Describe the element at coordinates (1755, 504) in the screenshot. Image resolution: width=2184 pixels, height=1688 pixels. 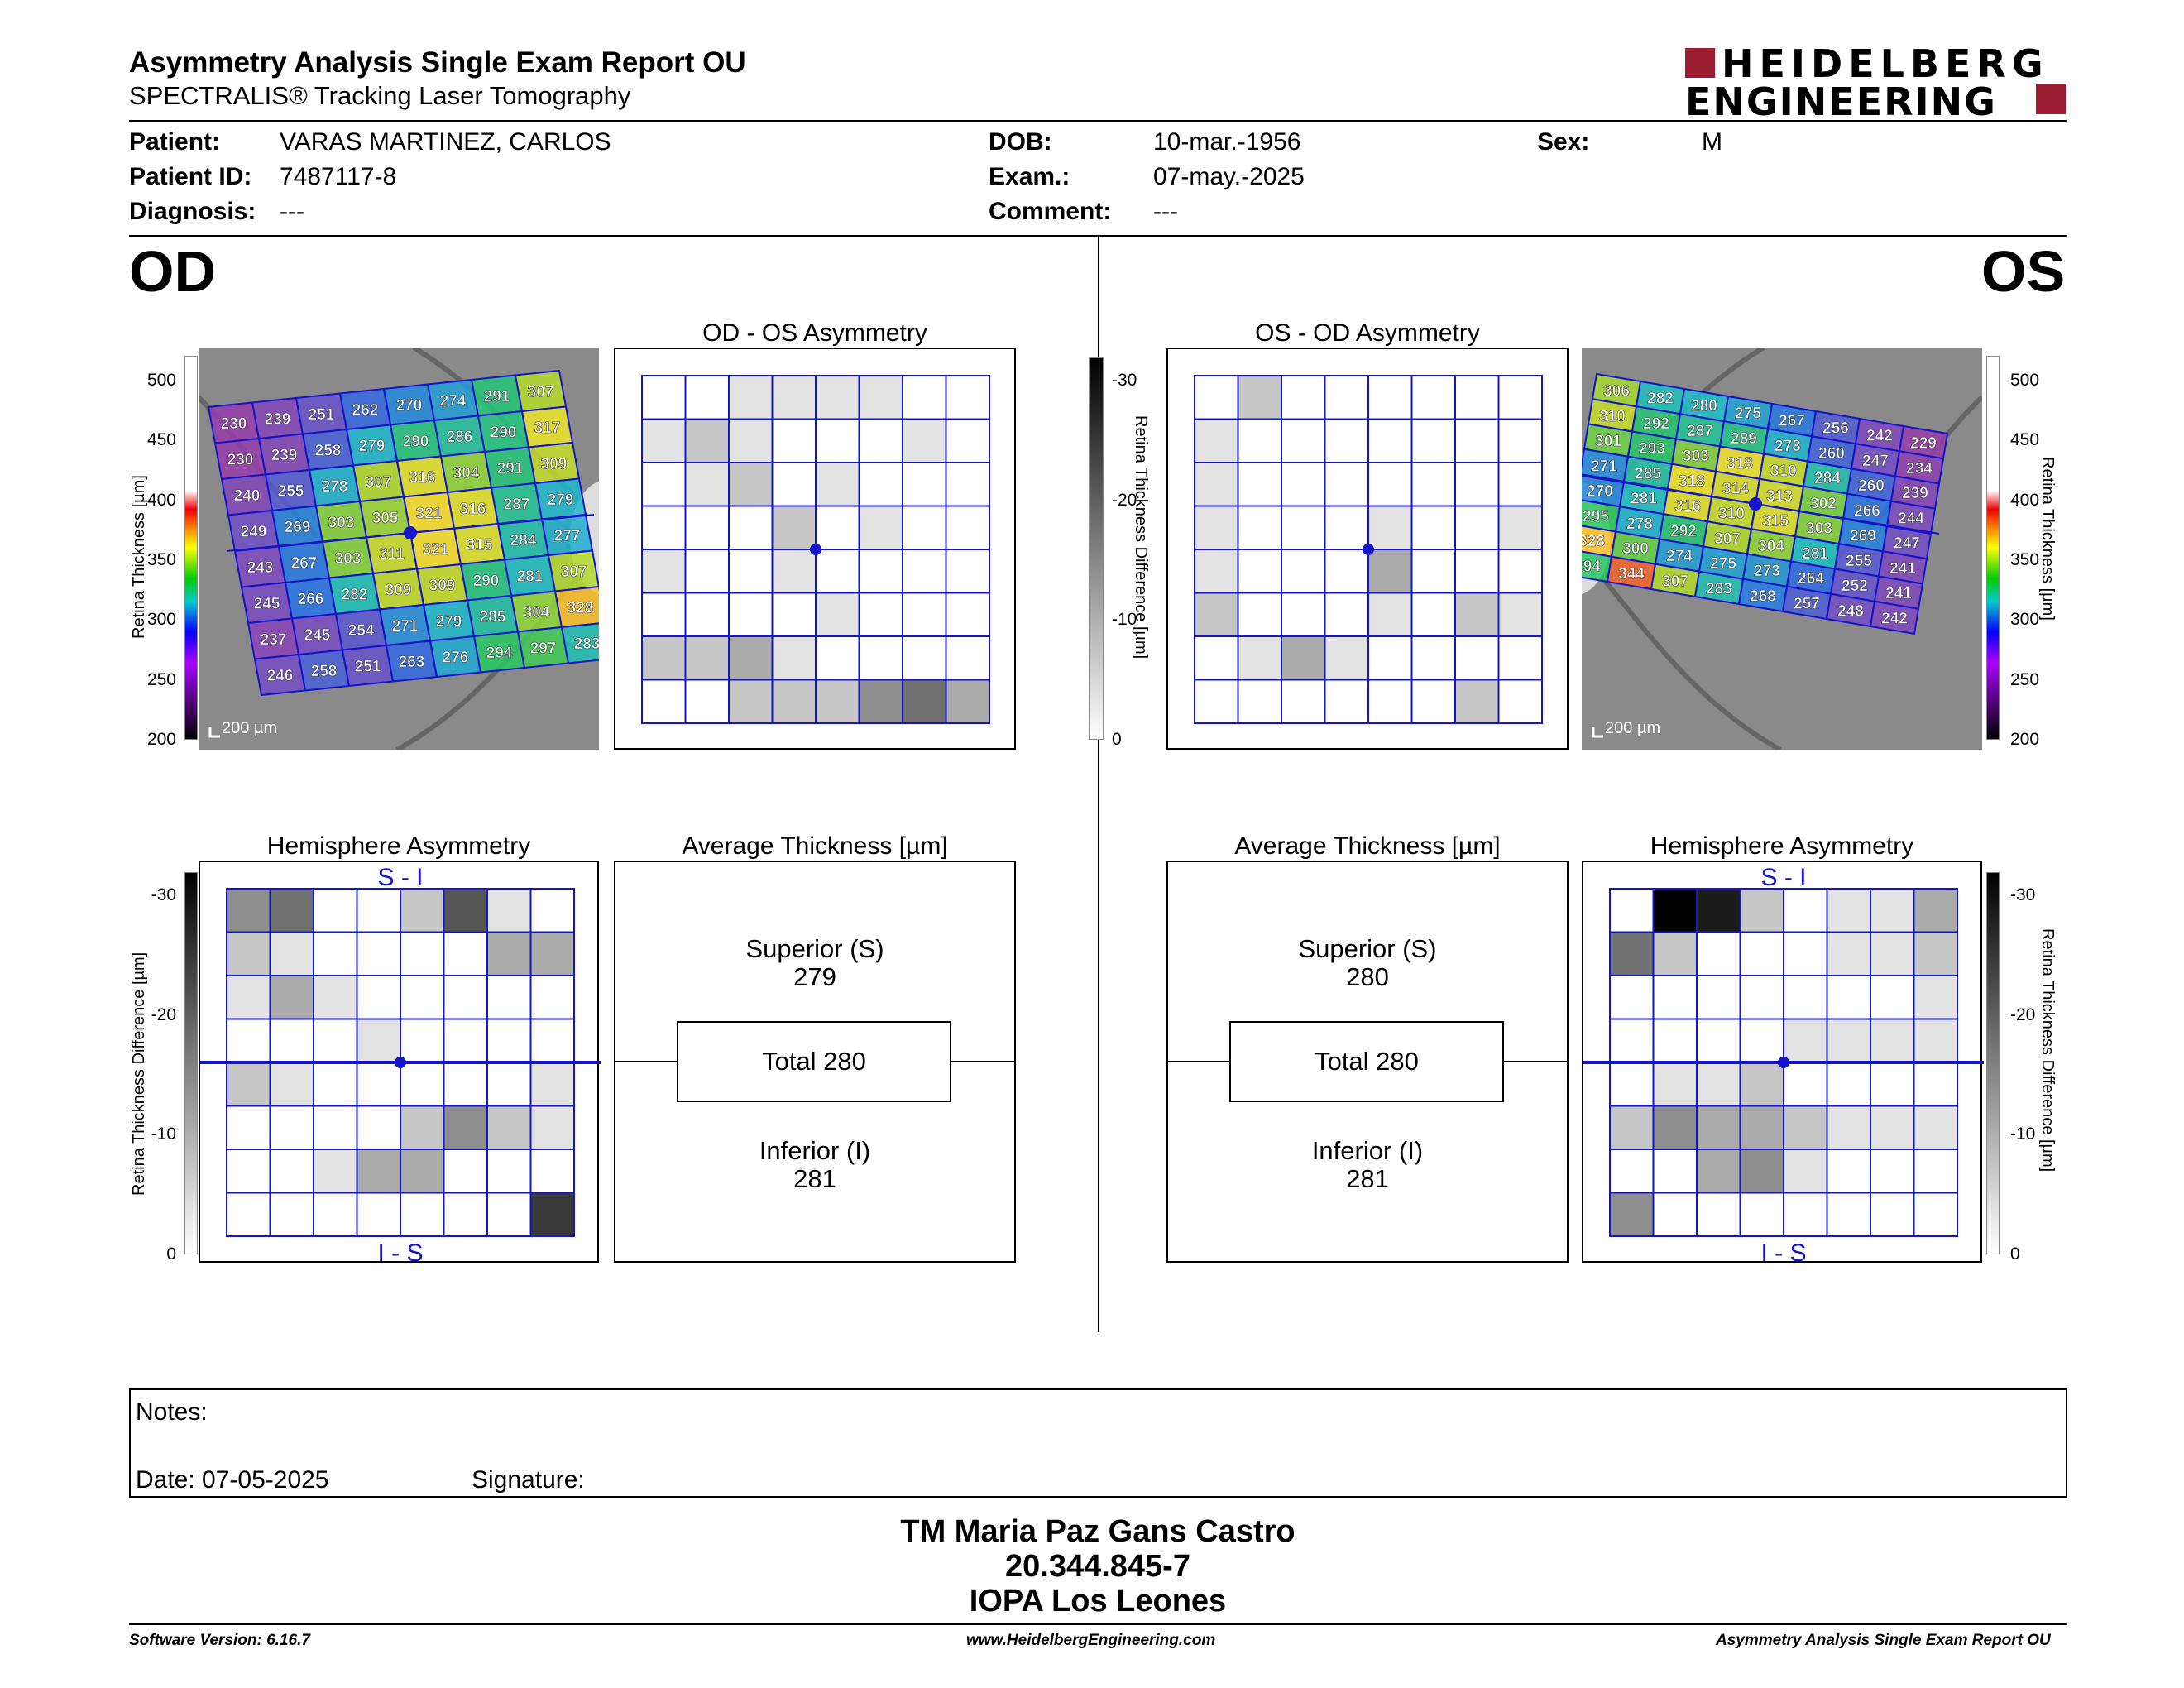
I see `fovea-center` at that location.